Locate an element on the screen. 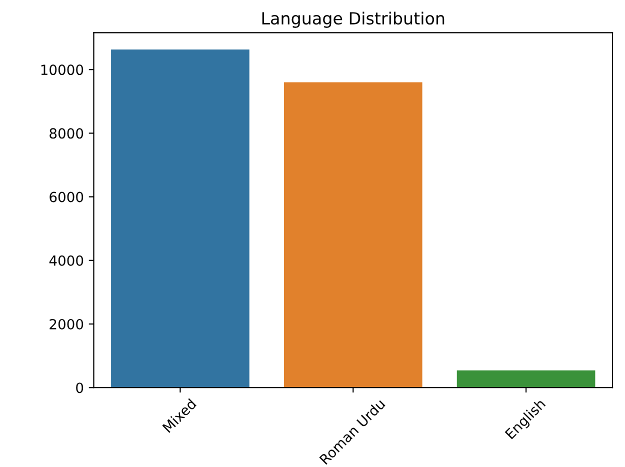  y-tick-label: 8000 is located at coordinates (67, 133).